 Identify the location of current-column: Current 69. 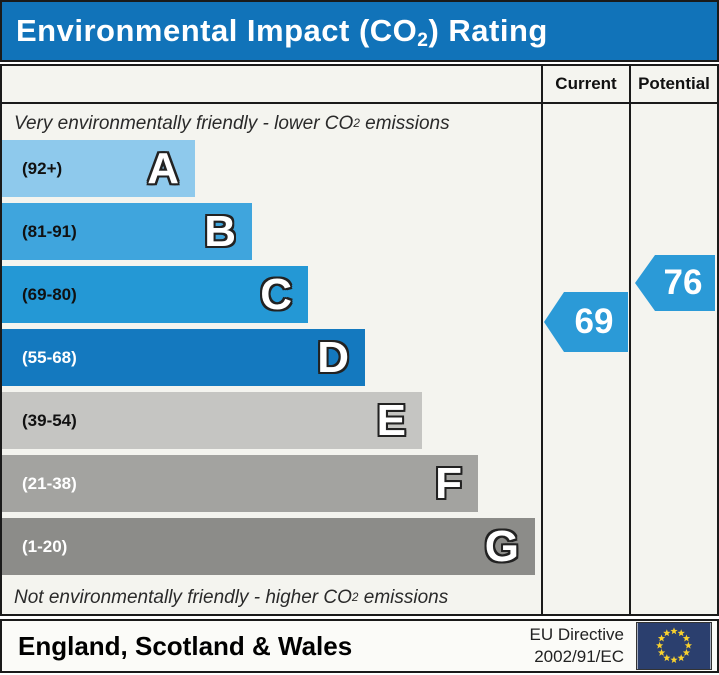
(586, 340).